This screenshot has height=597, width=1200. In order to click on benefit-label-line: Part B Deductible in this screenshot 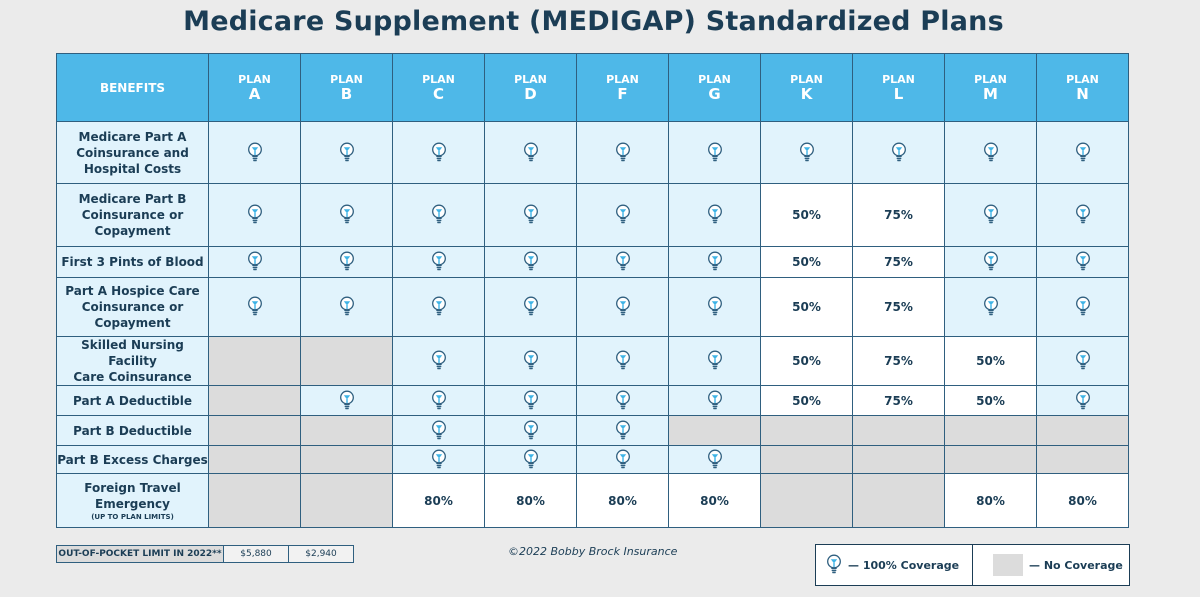, I will do `click(132, 430)`.